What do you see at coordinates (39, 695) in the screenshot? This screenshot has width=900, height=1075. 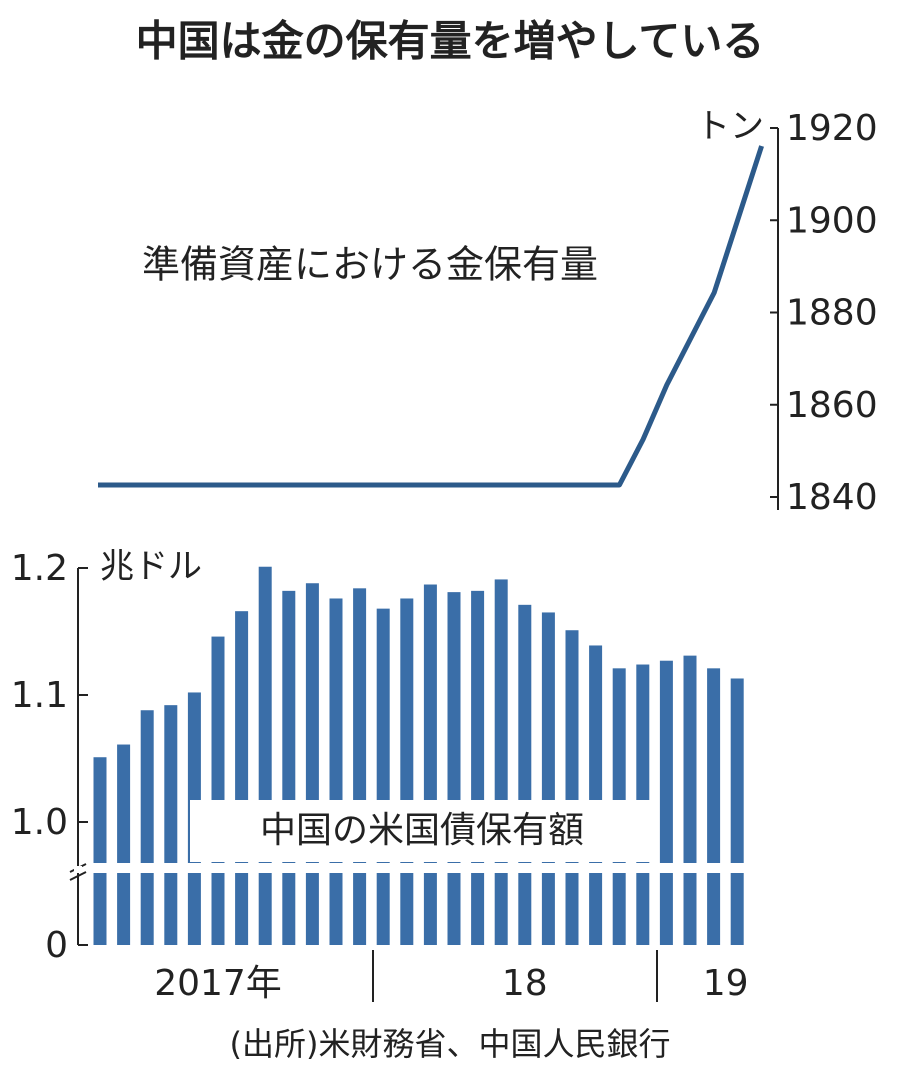 I see `y-tick-label: 1.1` at bounding box center [39, 695].